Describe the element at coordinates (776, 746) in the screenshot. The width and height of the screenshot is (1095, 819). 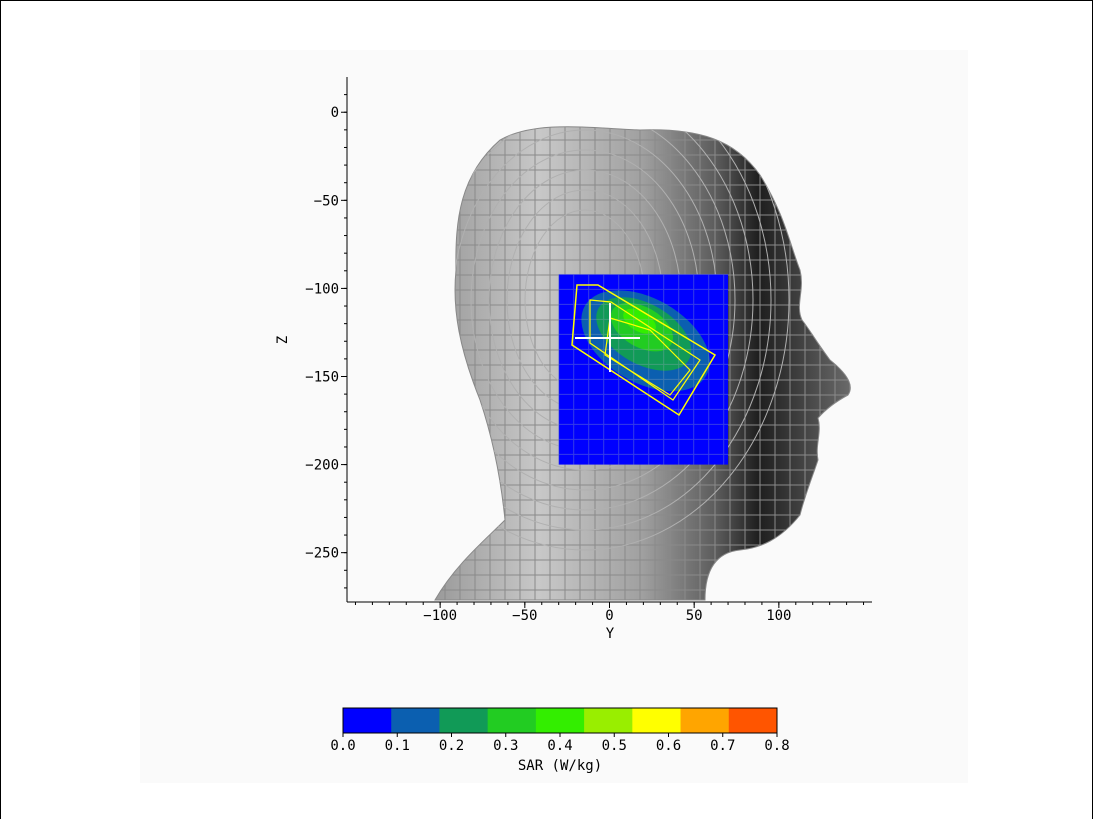
I see `colorbar-tick-label: 0.8` at that location.